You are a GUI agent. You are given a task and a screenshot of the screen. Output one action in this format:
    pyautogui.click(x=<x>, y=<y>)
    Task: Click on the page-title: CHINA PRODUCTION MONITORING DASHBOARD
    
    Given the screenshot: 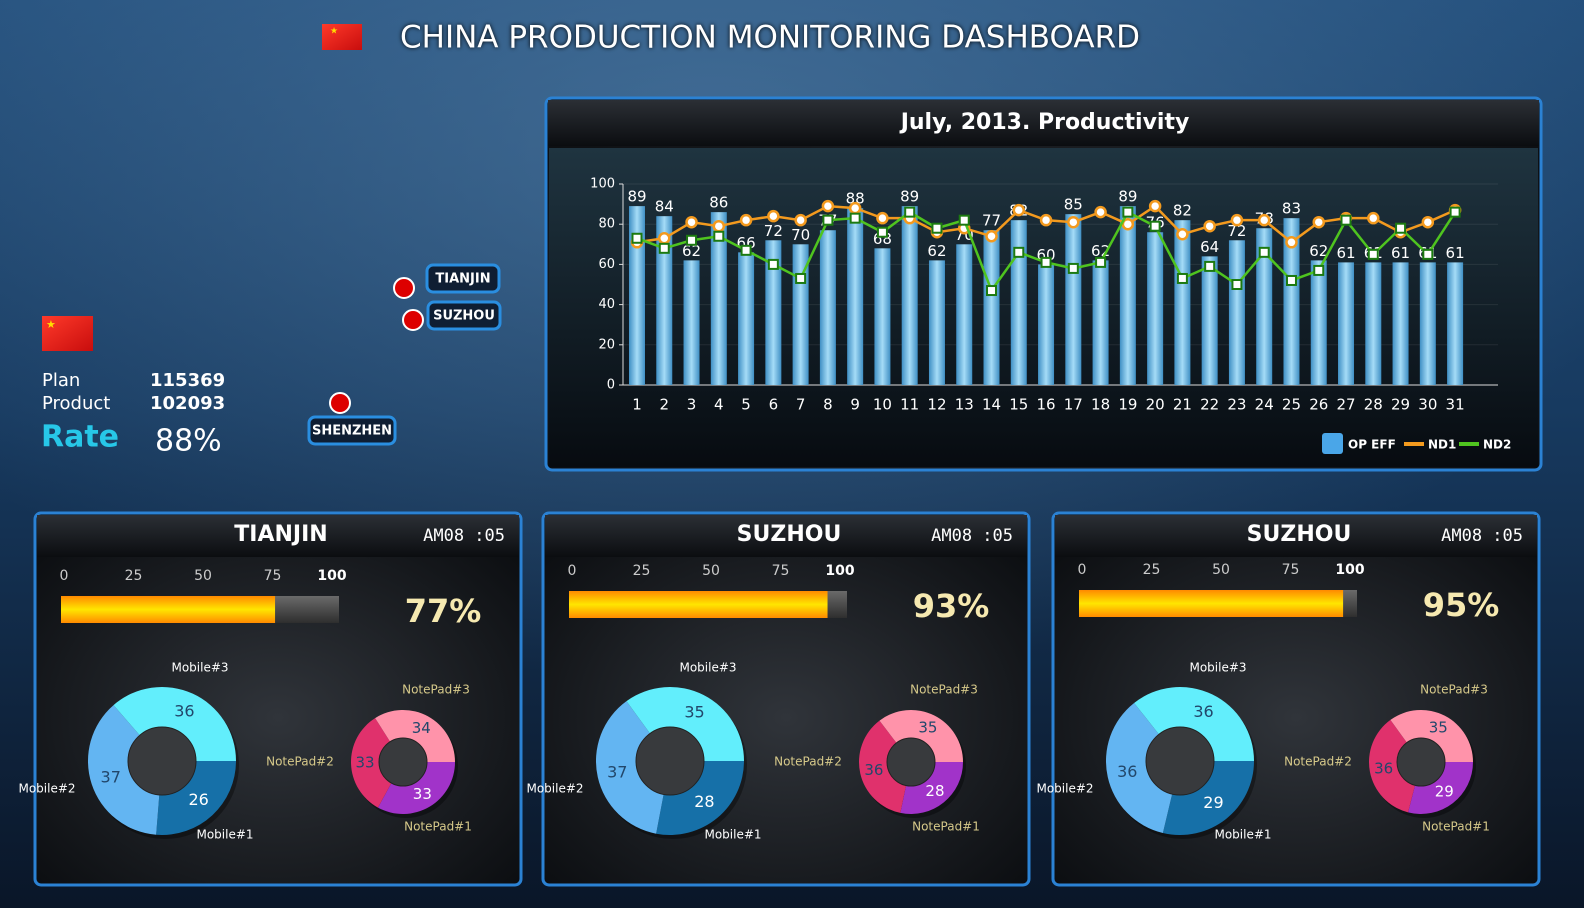 What is the action you would take?
    pyautogui.click(x=770, y=38)
    